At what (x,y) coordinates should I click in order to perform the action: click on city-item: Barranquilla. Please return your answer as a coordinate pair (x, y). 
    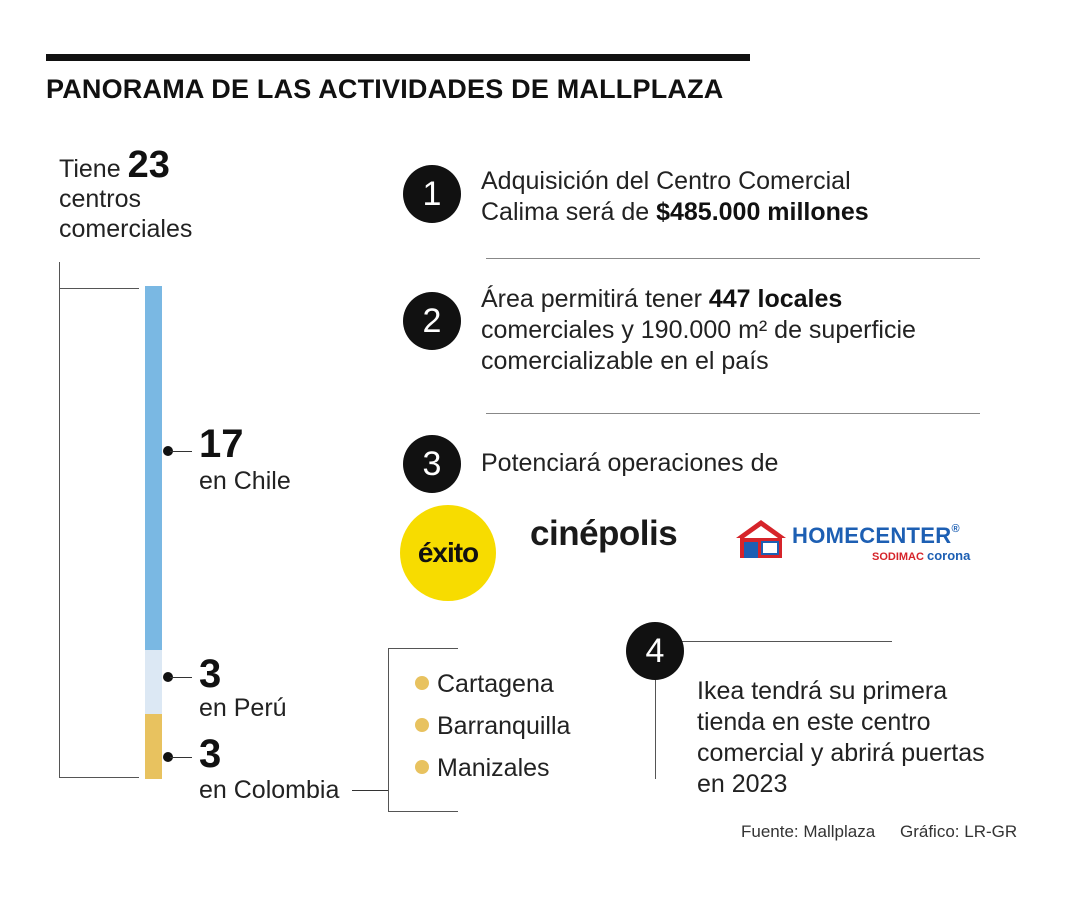
    Looking at the image, I should click on (492, 726).